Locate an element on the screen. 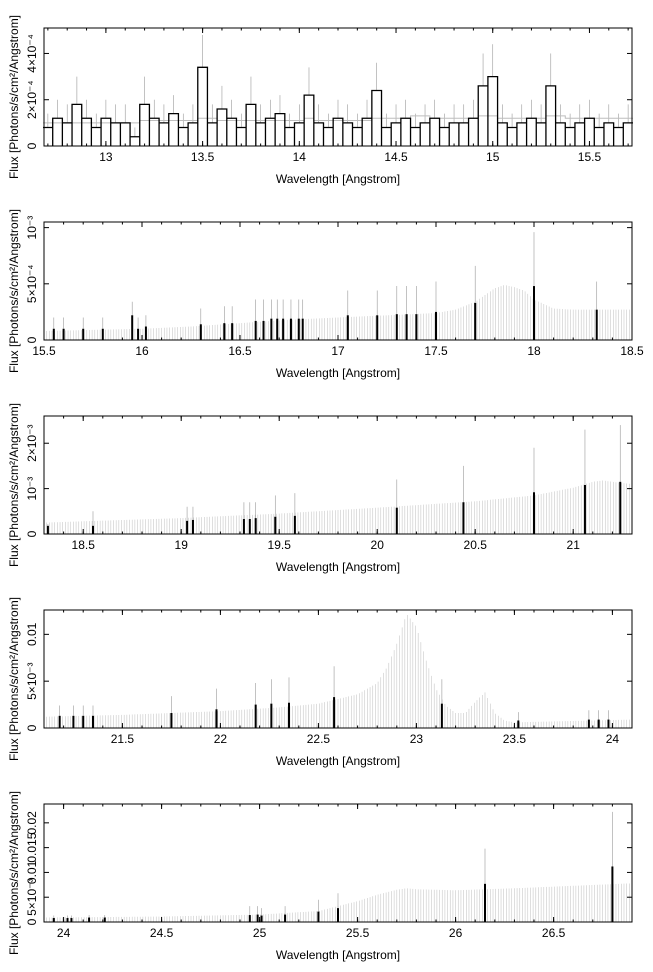 The width and height of the screenshot is (653, 972). x-tick-label: 20 is located at coordinates (378, 545).